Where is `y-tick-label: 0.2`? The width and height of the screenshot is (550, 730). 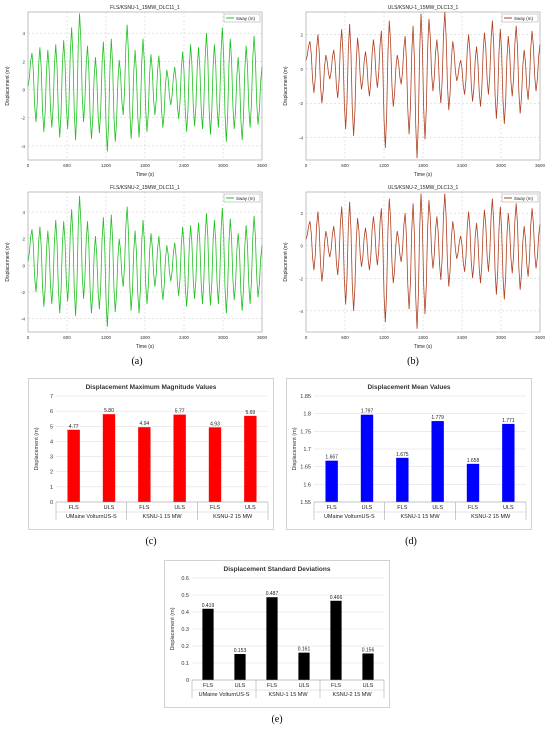 y-tick-label: 0.2 is located at coordinates (185, 647).